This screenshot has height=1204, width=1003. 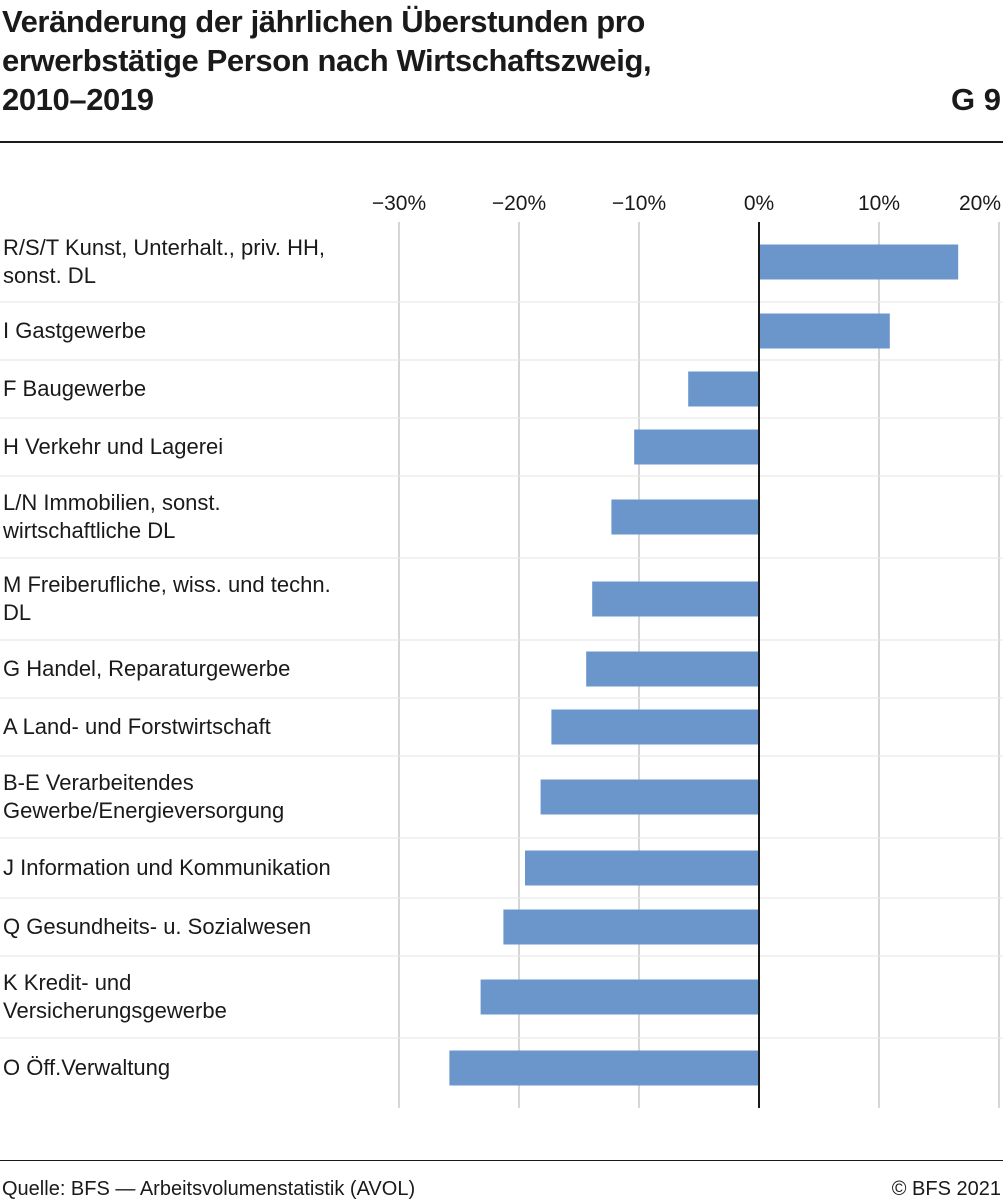 What do you see at coordinates (98, 782) in the screenshot?
I see `category-label: B-E Verarbeitendes` at bounding box center [98, 782].